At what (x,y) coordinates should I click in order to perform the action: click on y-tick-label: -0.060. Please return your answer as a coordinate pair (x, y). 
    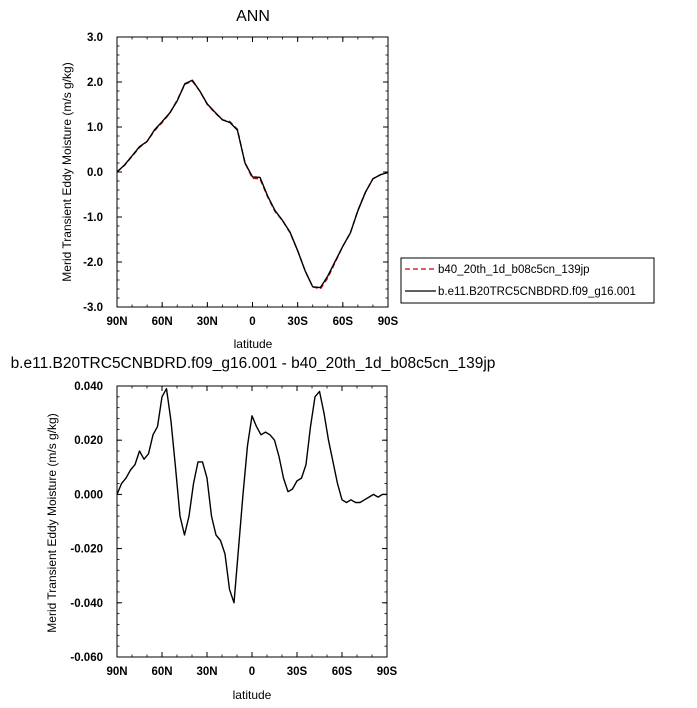
    Looking at the image, I should click on (86, 658).